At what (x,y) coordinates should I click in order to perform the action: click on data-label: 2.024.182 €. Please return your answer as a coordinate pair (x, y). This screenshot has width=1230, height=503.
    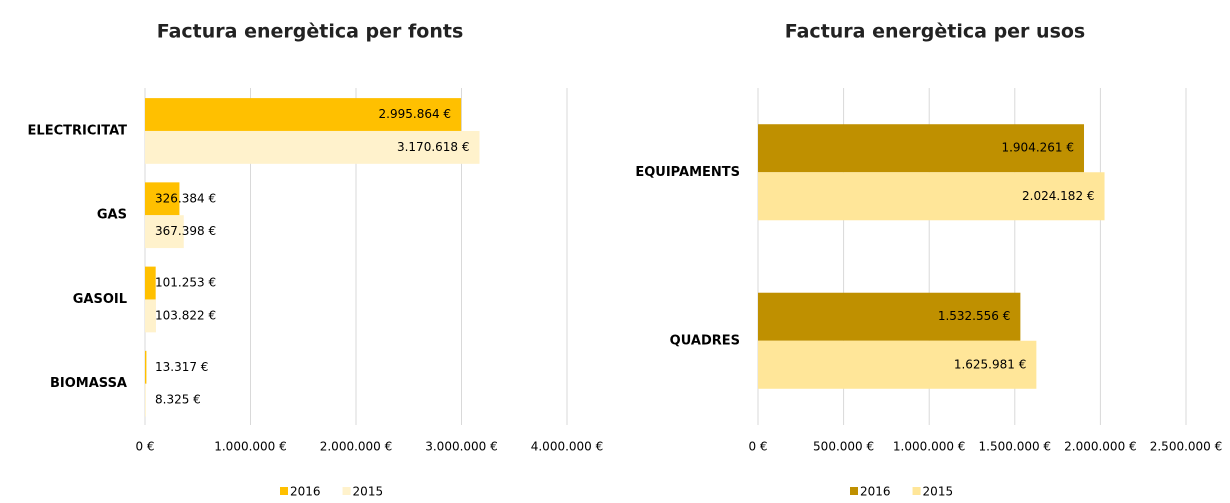
    Looking at the image, I should click on (1058, 196).